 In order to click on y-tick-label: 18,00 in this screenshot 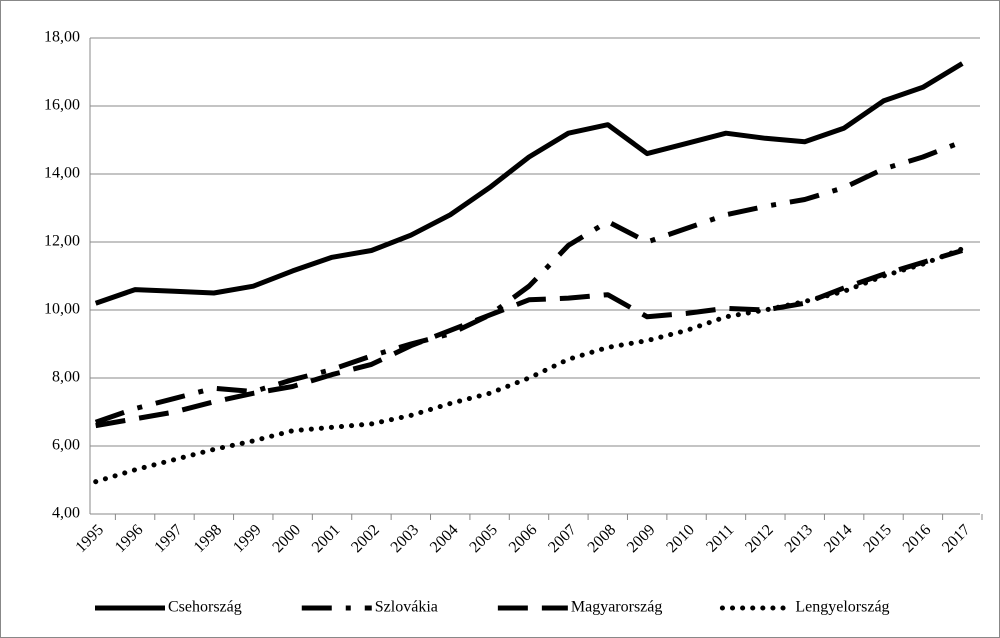, I will do `click(62, 37)`.